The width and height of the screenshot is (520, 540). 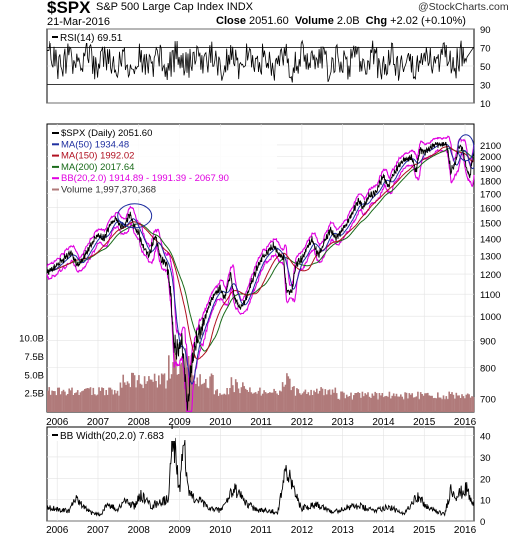 I want to click on rsi-legend-bg, so click(x=93, y=37).